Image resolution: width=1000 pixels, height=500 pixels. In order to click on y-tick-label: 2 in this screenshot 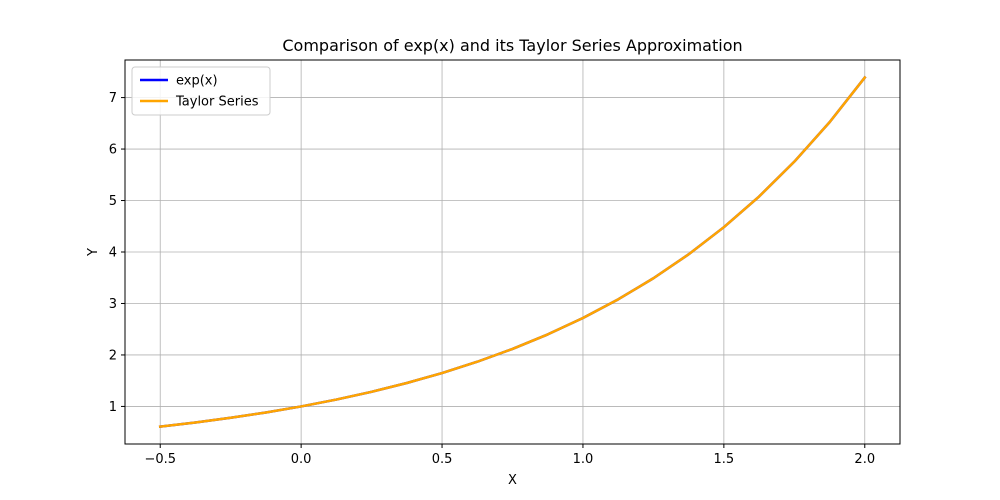, I will do `click(113, 355)`.